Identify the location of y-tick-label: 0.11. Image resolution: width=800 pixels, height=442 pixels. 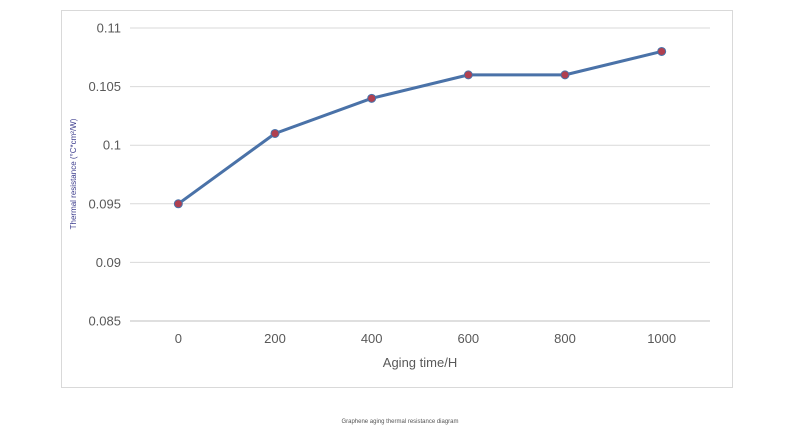
(109, 28).